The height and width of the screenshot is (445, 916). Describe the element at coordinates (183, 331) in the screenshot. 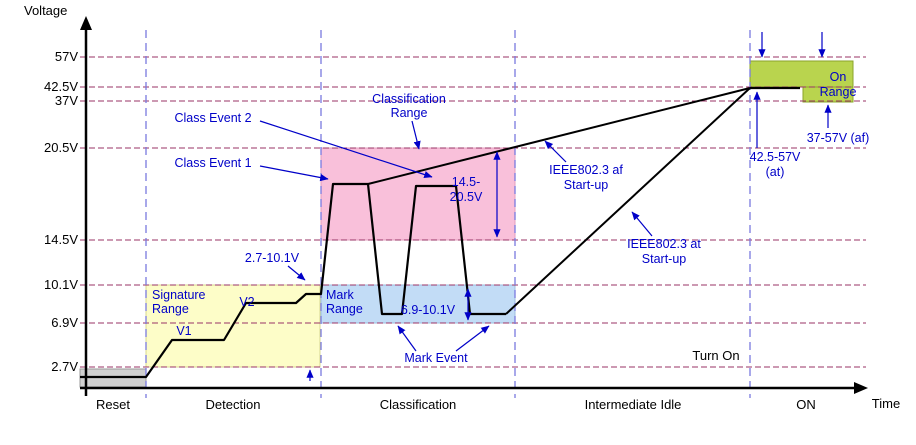

I see `v1-label: V1` at that location.